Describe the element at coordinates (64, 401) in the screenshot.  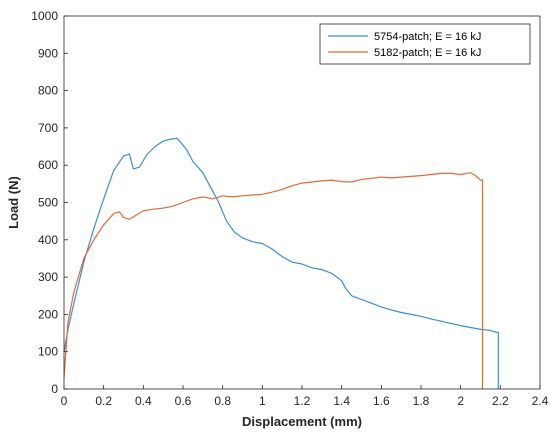
I see `x-tick-label: 0` at that location.